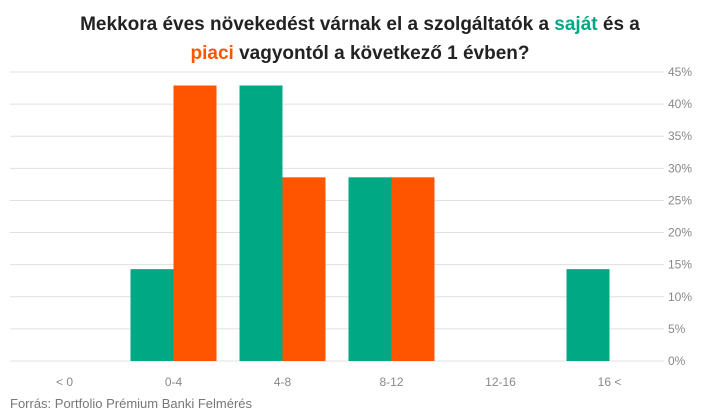  I want to click on title-part-2: és a, so click(618, 24).